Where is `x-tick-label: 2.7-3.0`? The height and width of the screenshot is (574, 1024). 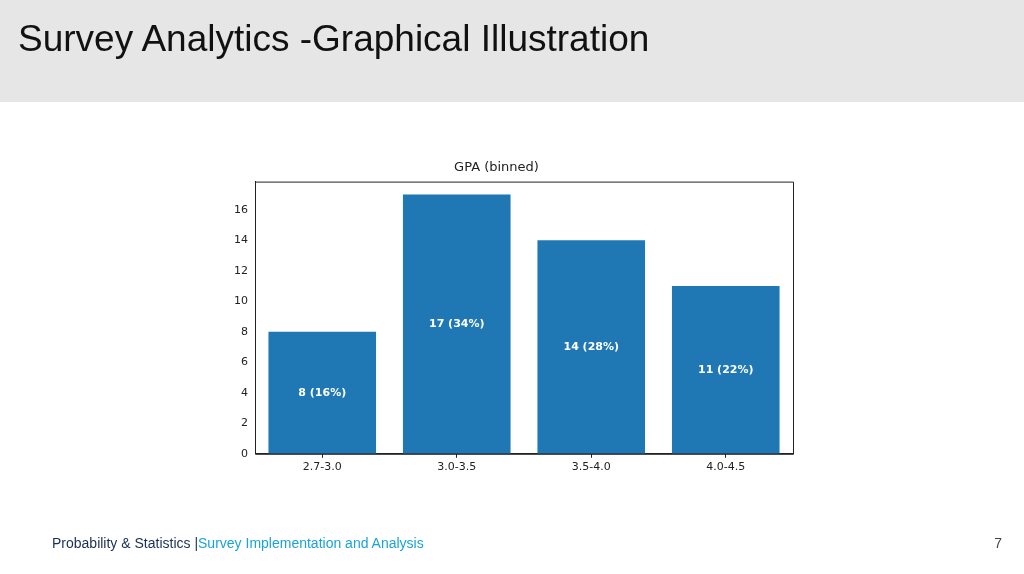 x-tick-label: 2.7-3.0 is located at coordinates (322, 467).